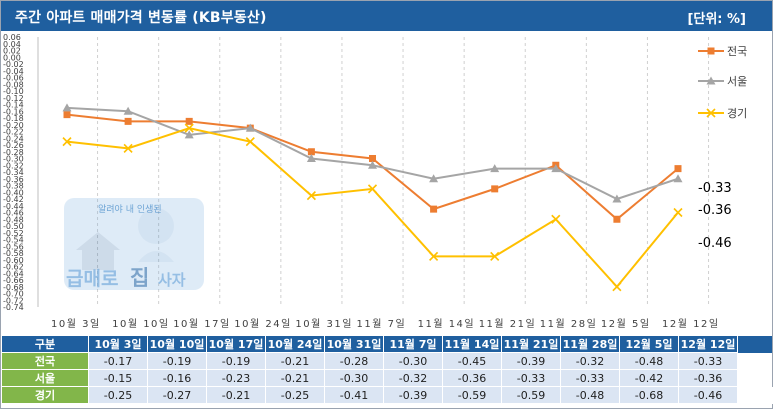  I want to click on y-tick-label: 0.06, so click(12, 37).